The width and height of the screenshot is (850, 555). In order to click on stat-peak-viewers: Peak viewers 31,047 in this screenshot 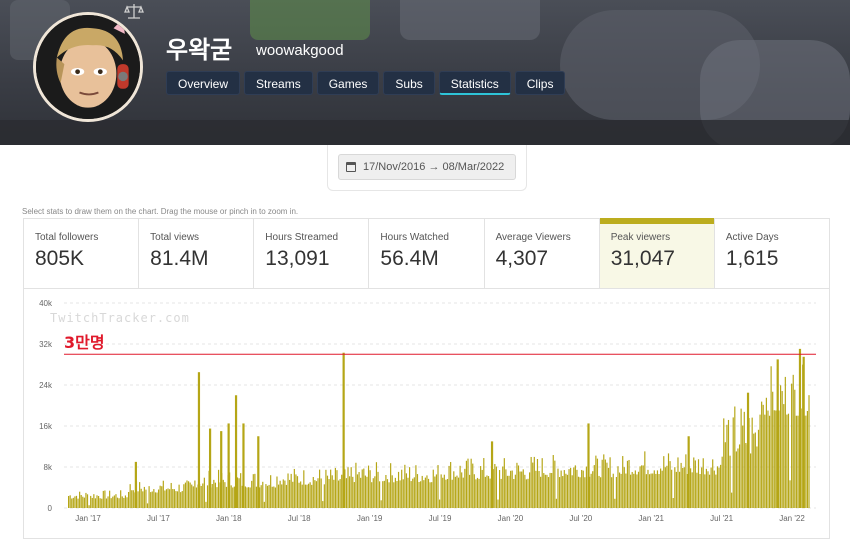, I will do `click(657, 253)`.